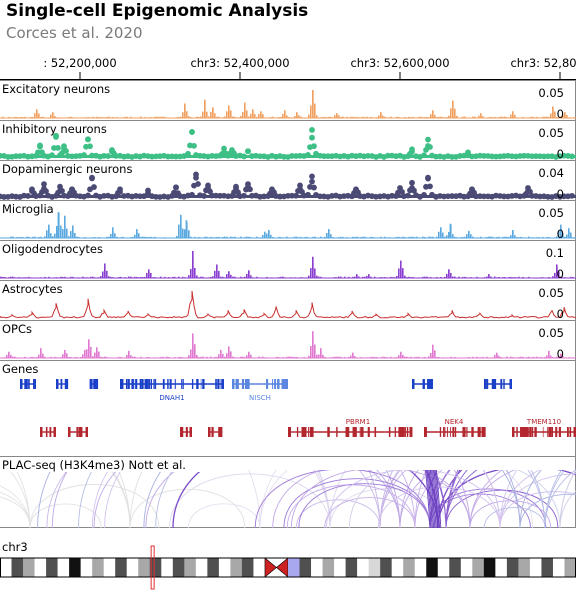 This screenshot has height=598, width=576. Describe the element at coordinates (288, 220) in the screenshot. I see `track-microglia: Microglia 0.05 0` at that location.